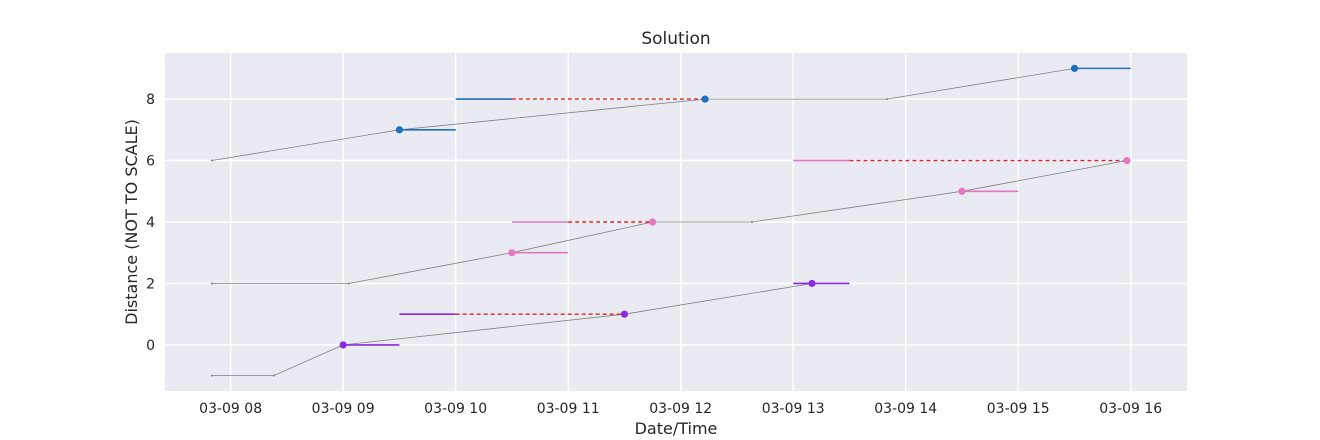 Image resolution: width=1320 pixels, height=440 pixels. I want to click on y-tick-label: 6, so click(150, 162).